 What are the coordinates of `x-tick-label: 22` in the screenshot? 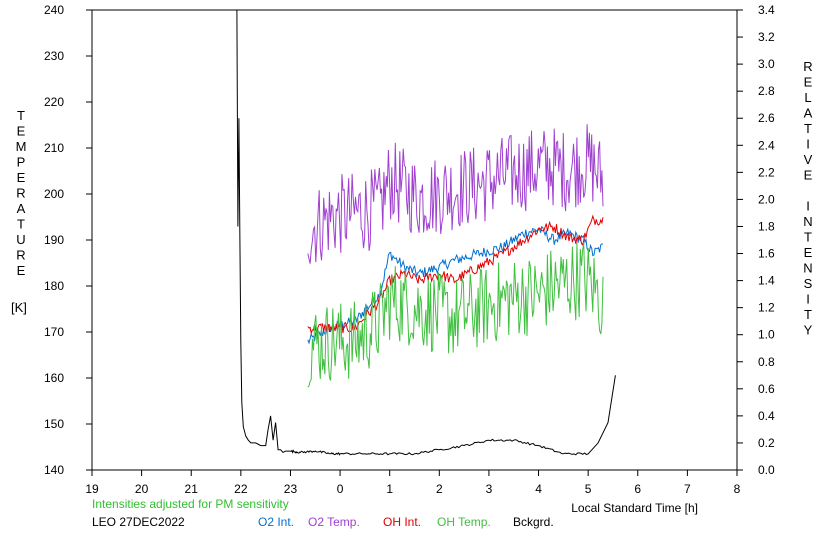 It's located at (241, 489).